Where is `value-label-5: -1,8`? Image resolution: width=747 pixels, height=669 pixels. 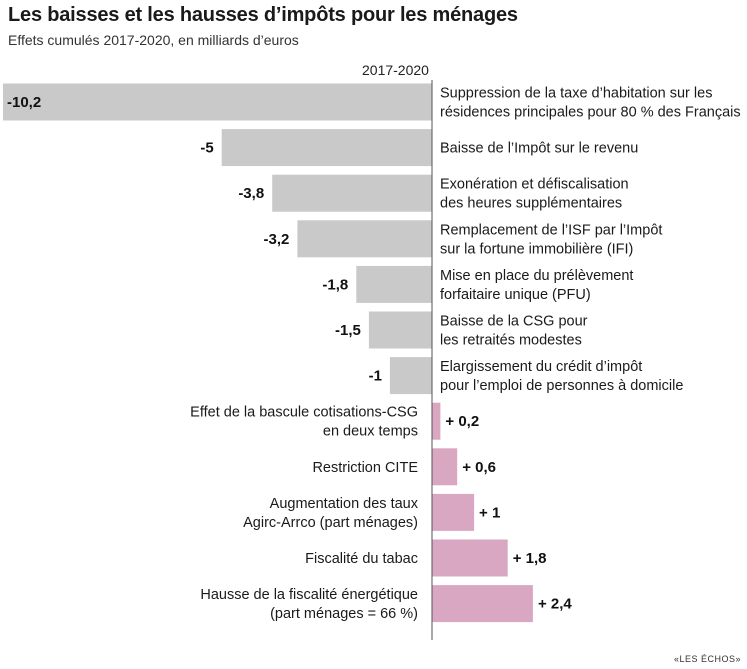 value-label-5: -1,8 is located at coordinates (335, 284).